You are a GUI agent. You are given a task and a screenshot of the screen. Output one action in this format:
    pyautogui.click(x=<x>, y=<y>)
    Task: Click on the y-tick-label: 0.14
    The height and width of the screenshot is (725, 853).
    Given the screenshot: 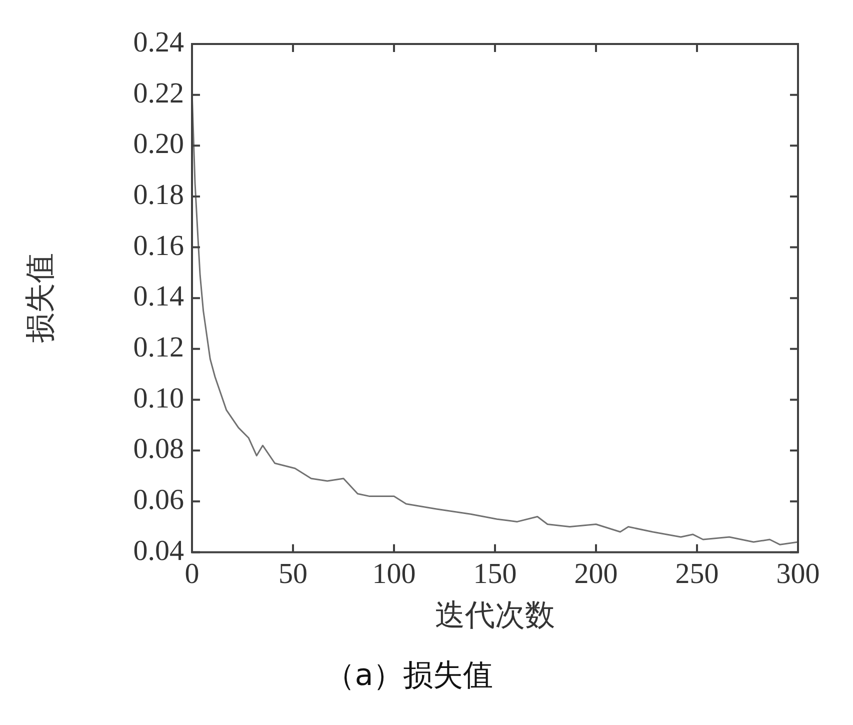 What is the action you would take?
    pyautogui.click(x=158, y=296)
    